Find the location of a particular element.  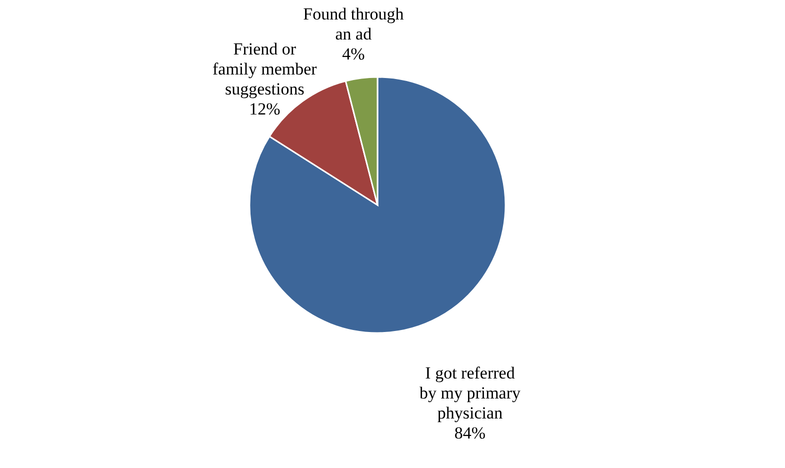

data-label: 84% is located at coordinates (470, 432).